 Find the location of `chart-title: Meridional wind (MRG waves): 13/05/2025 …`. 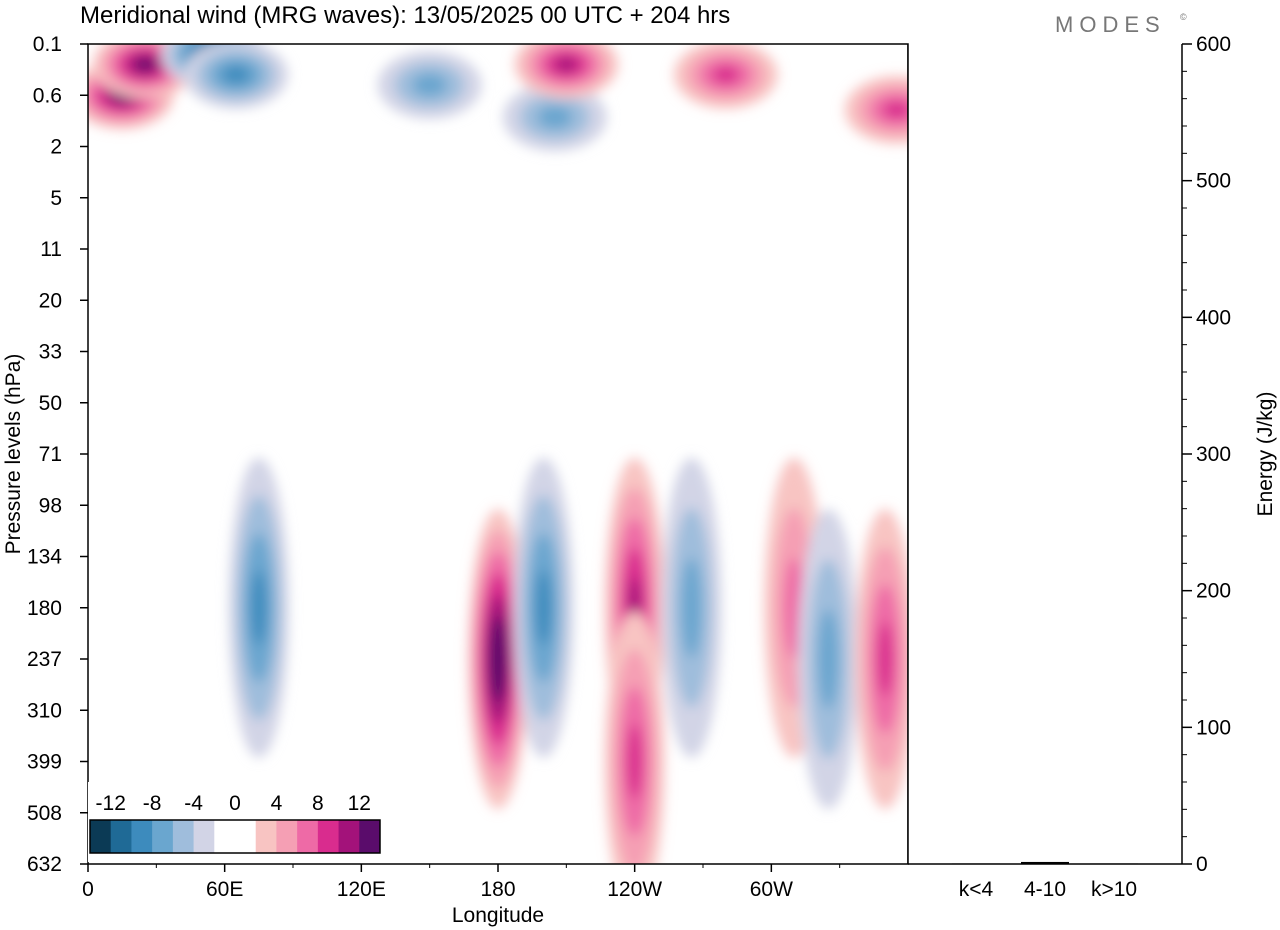

chart-title: Meridional wind (MRG waves): 13/05/2025 … is located at coordinates (405, 15).